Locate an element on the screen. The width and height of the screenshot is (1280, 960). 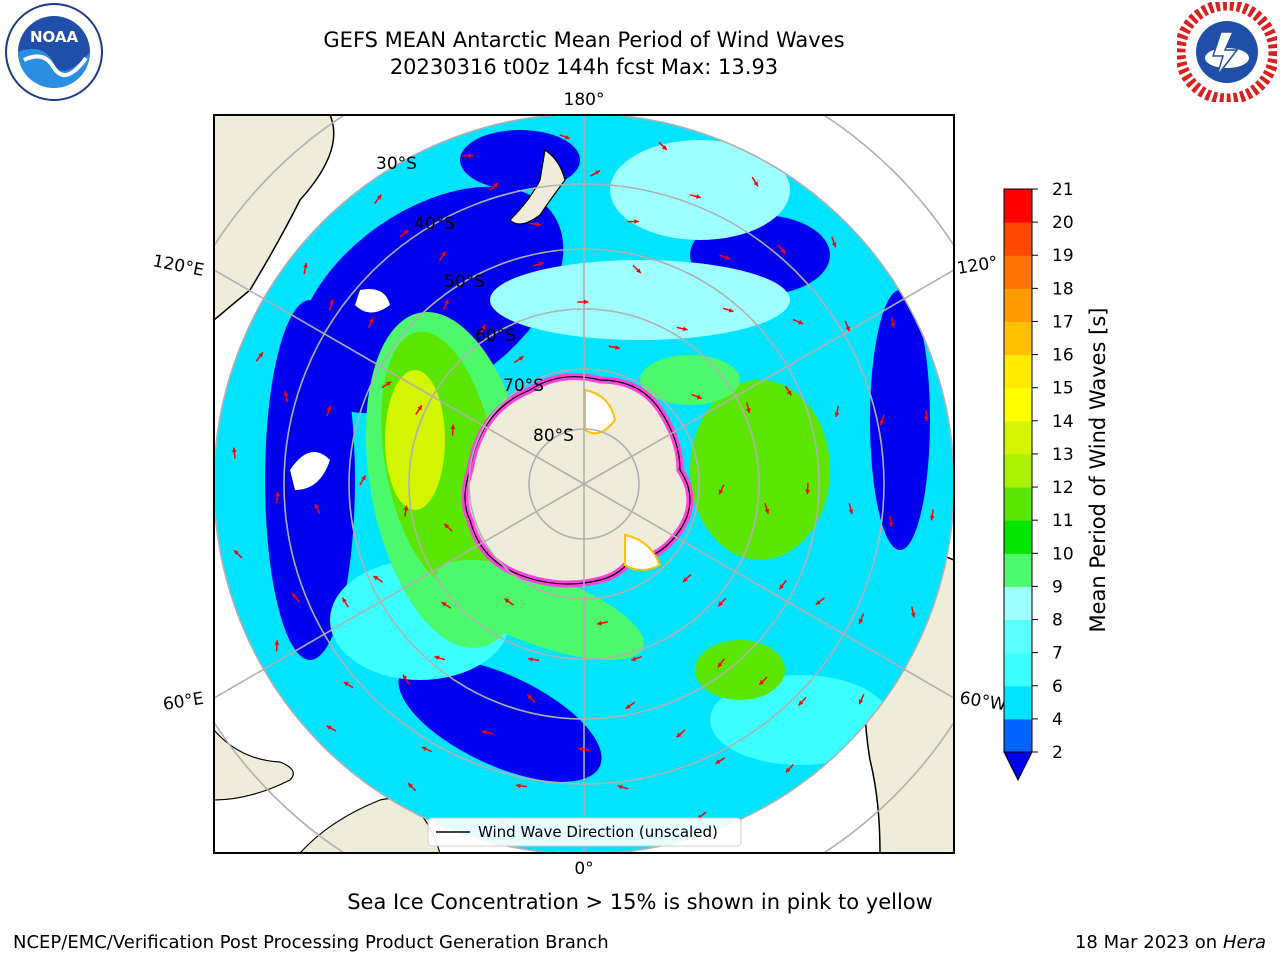
lon-label-60e: 60°E is located at coordinates (184, 702).